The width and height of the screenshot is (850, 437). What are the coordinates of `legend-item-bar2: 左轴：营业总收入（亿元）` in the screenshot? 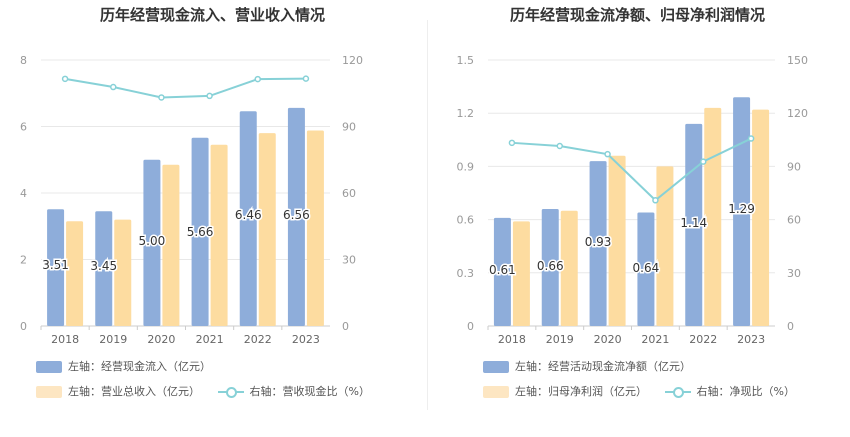 It's located at (118, 391).